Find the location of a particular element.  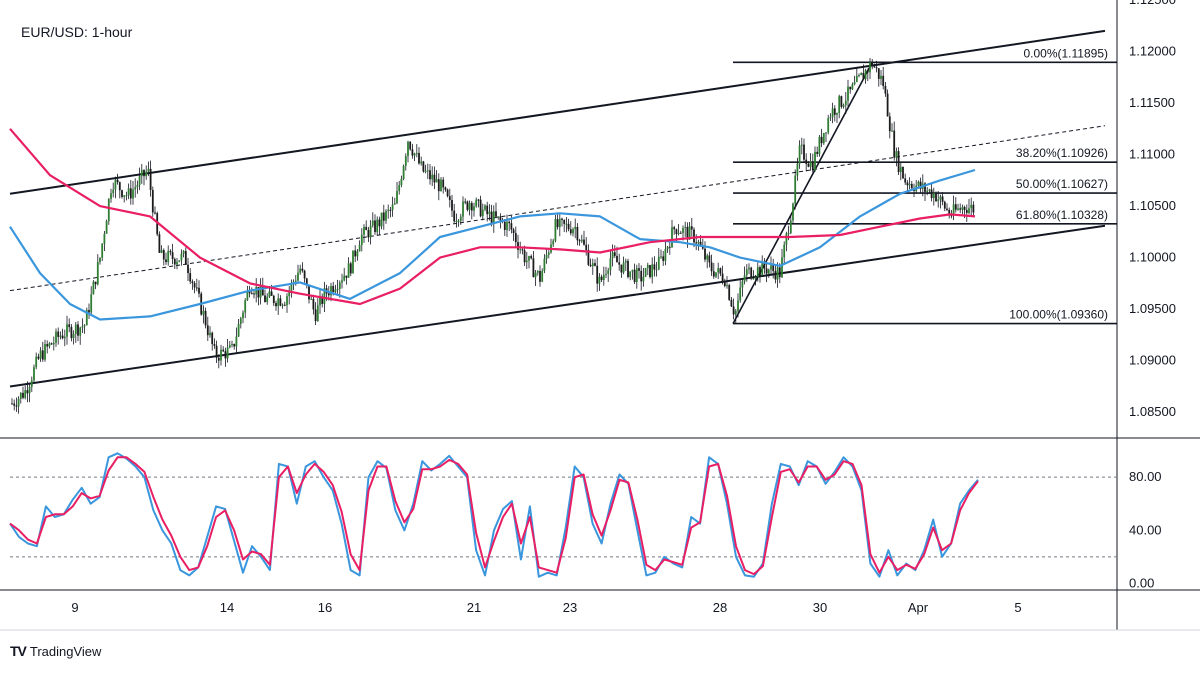

osc-y-tick-label: 0.00 is located at coordinates (1141, 582).